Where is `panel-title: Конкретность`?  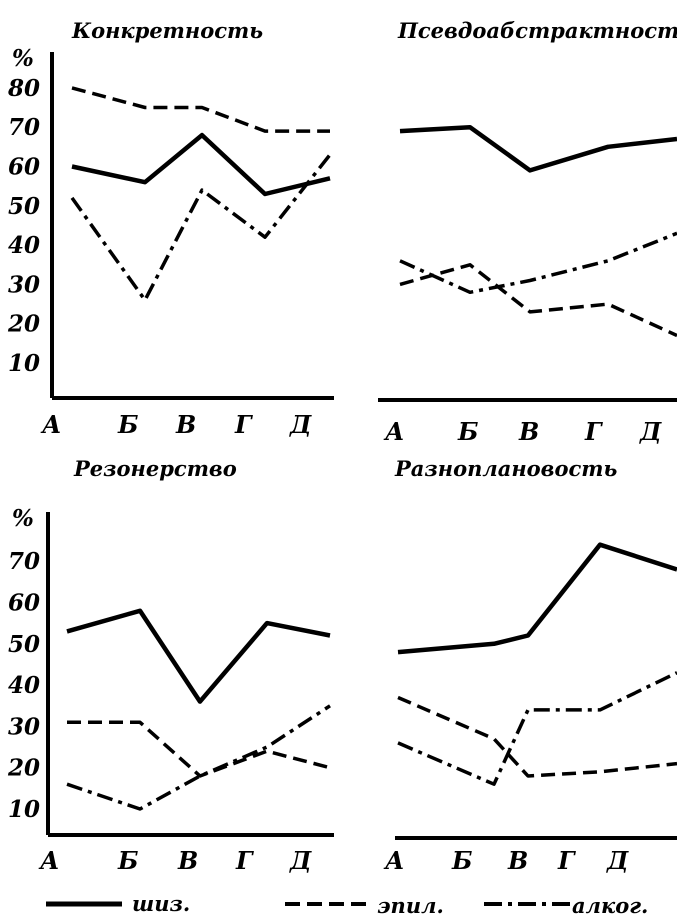 panel-title: Конкретность is located at coordinates (167, 30).